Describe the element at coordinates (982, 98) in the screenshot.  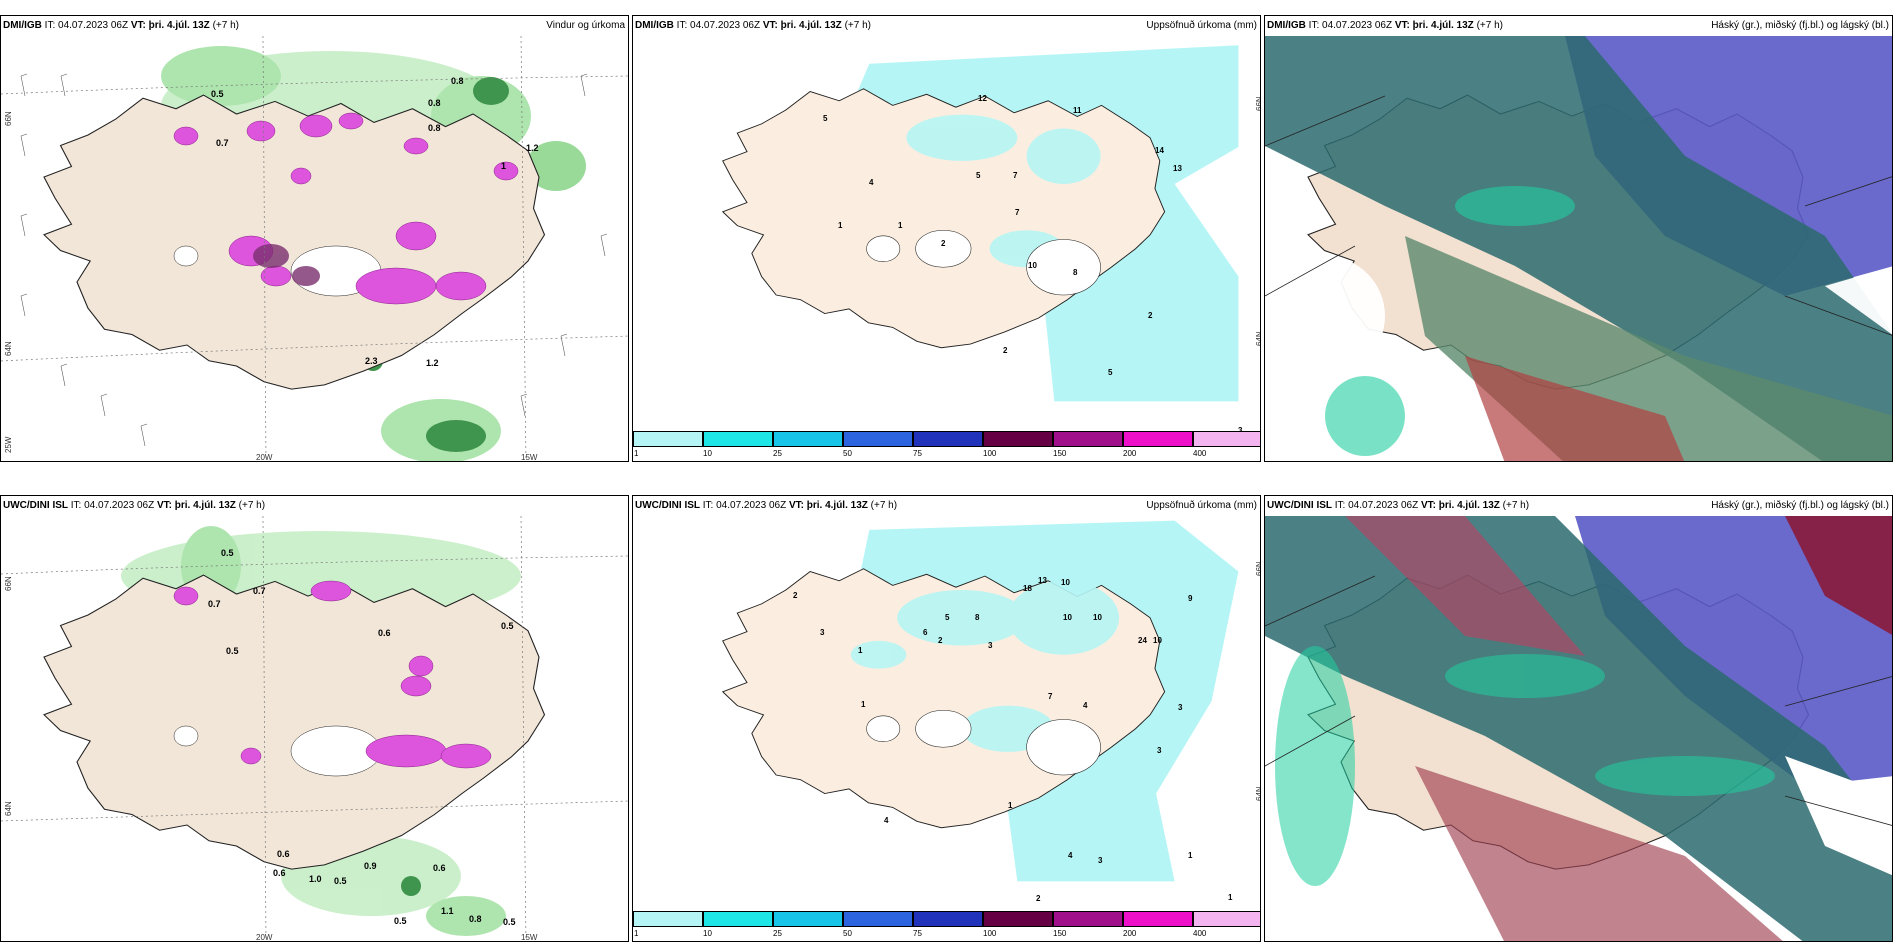
I see `accum-label: 12` at that location.